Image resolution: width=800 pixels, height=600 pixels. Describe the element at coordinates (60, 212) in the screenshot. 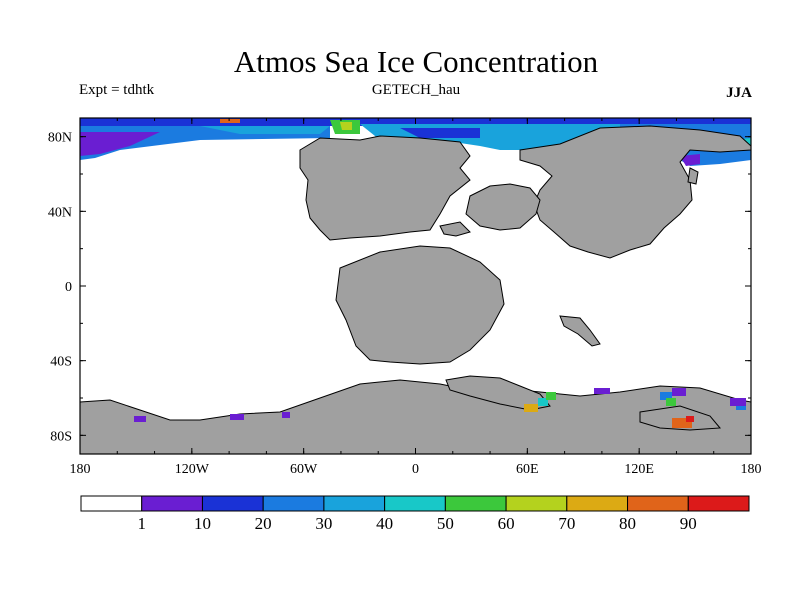

I see `y-tick-label: 40N` at that location.